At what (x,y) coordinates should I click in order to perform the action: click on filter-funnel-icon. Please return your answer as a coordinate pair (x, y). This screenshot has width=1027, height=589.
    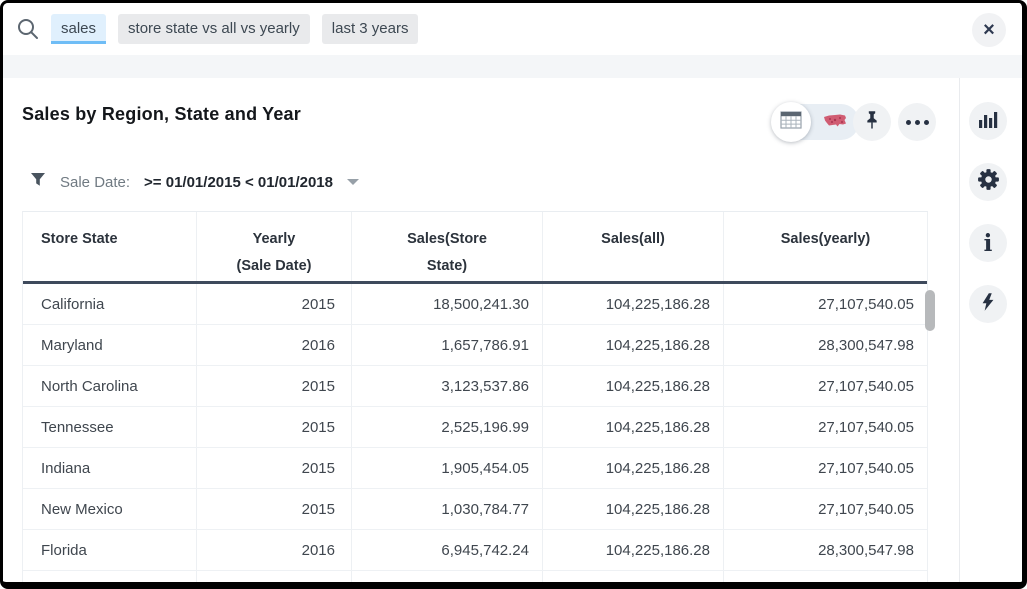
    Looking at the image, I should click on (38, 182).